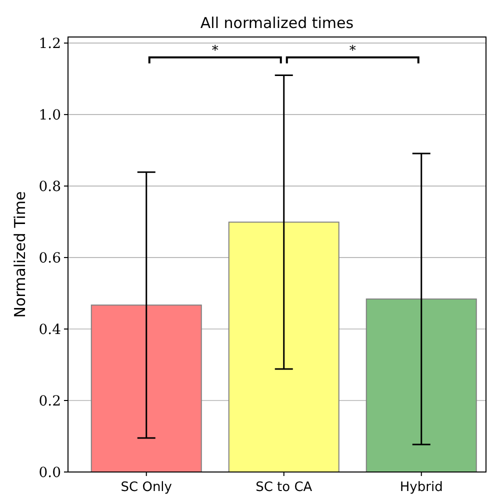 This screenshot has height=502, width=488. I want to click on chart-title: All normalized times, so click(277, 23).